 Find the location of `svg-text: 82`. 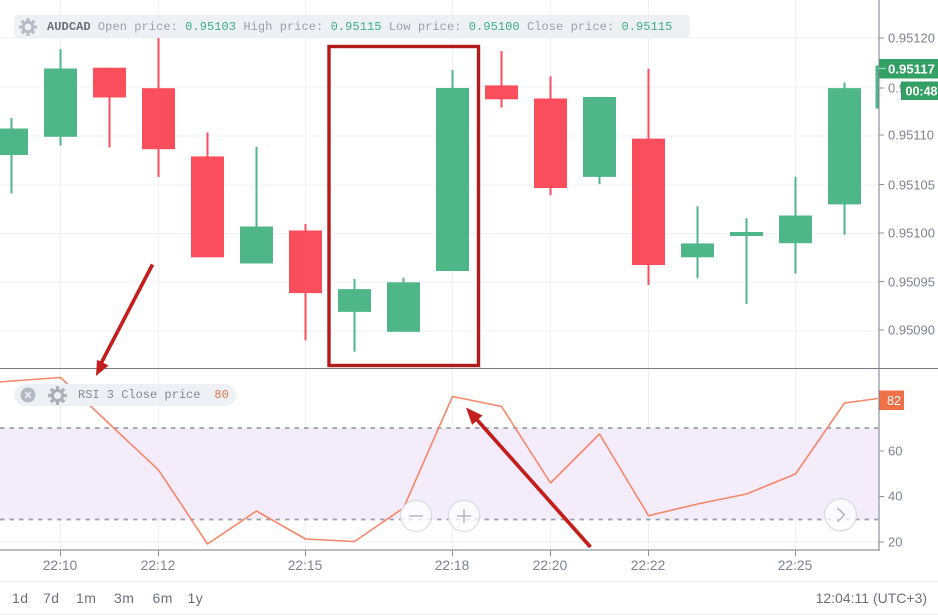

svg-text: 82 is located at coordinates (894, 401).